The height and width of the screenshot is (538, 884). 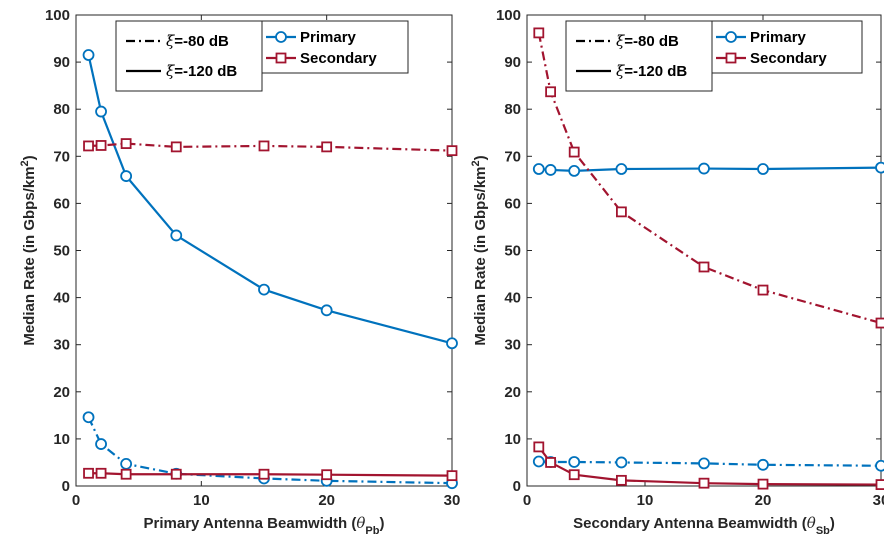 I want to click on y-tick-label: 10, so click(x=512, y=439).